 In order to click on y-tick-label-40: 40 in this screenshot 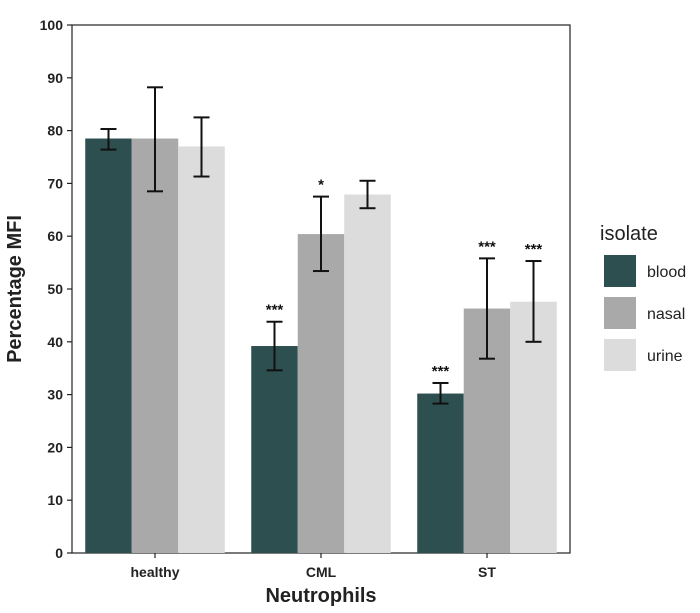, I will do `click(55, 342)`.